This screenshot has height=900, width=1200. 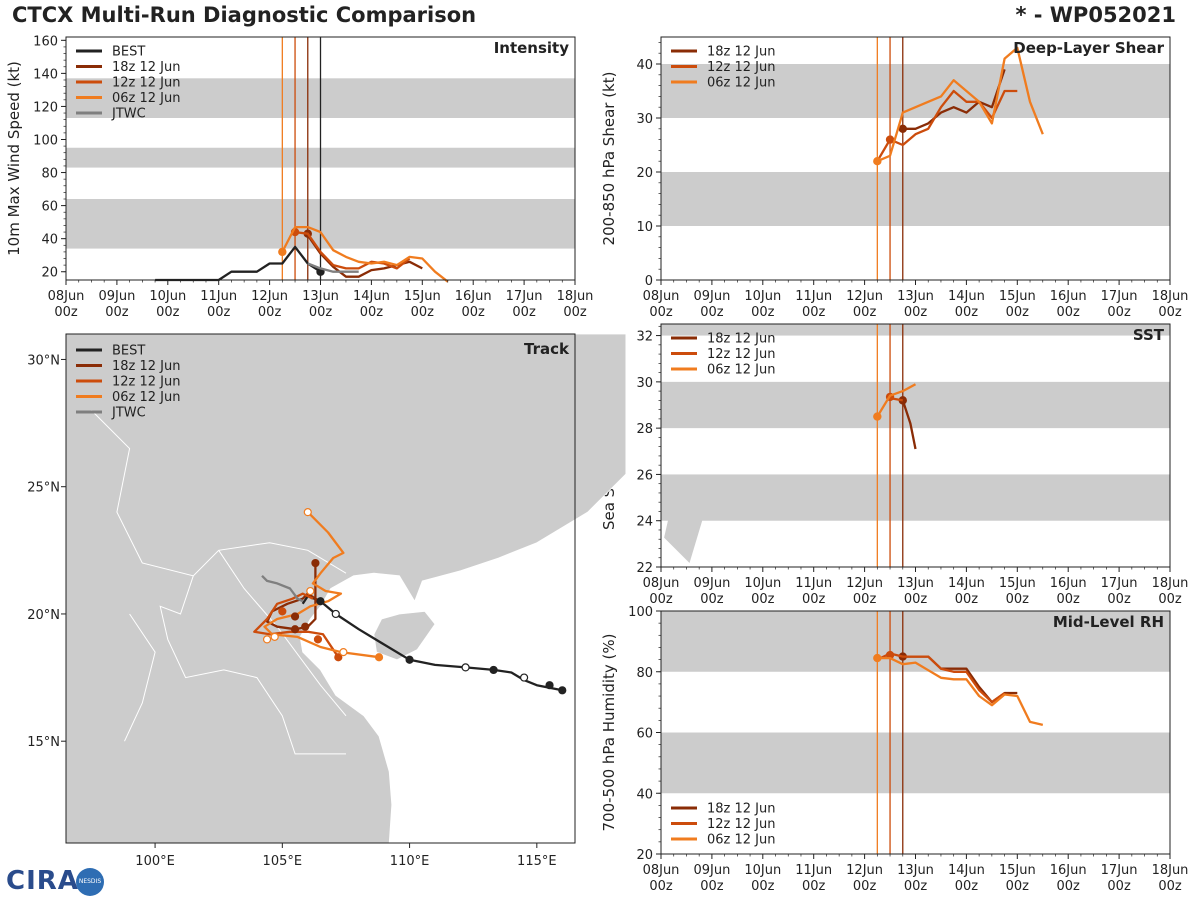 What do you see at coordinates (1017, 296) in the screenshot?
I see `shear-xtick-label: 15Jun` at bounding box center [1017, 296].